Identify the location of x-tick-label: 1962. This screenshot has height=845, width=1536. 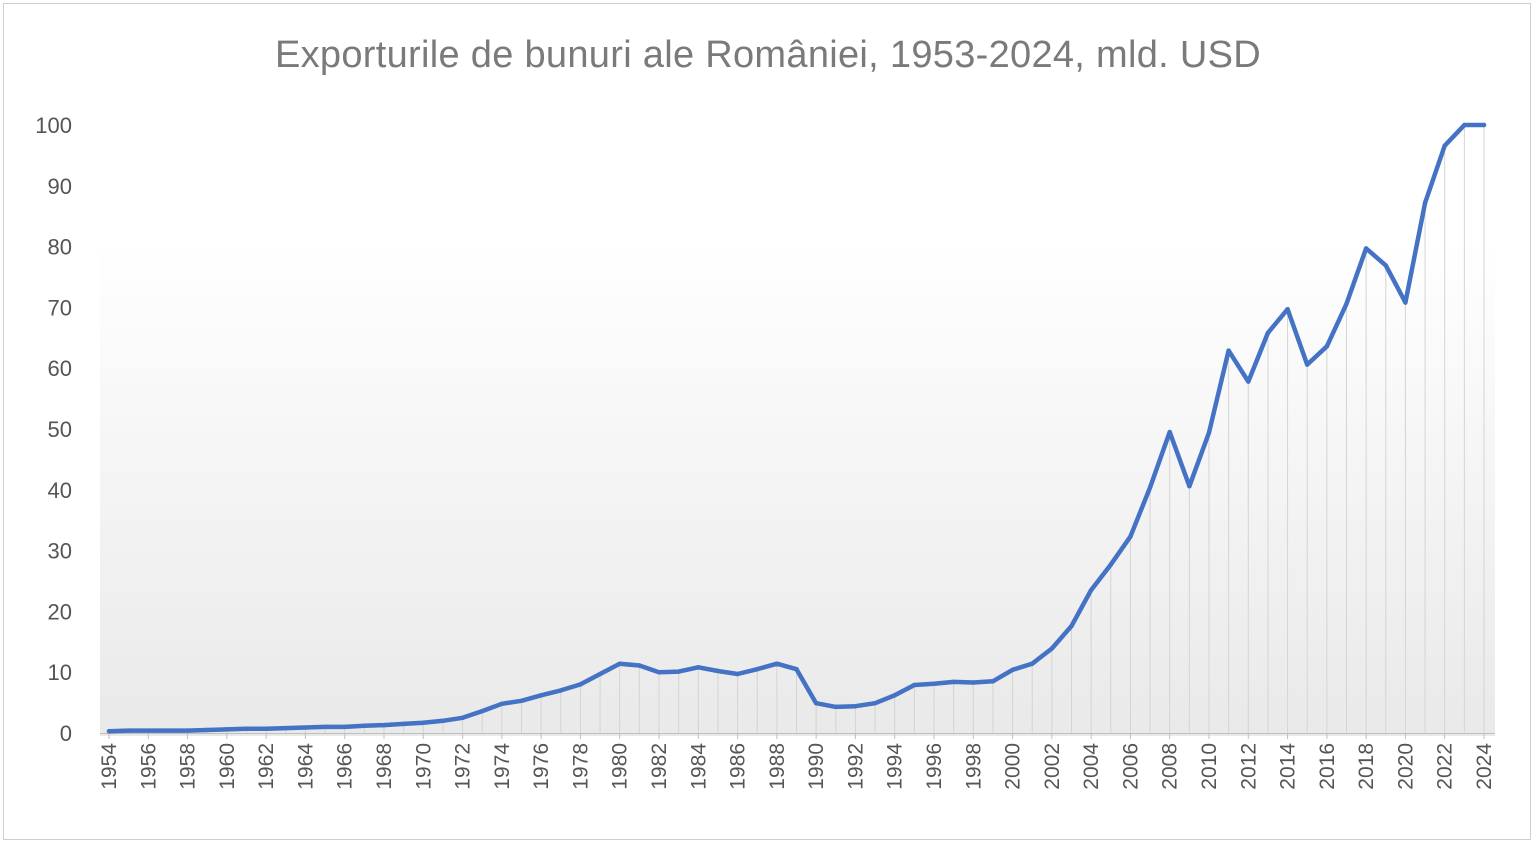
(266, 766).